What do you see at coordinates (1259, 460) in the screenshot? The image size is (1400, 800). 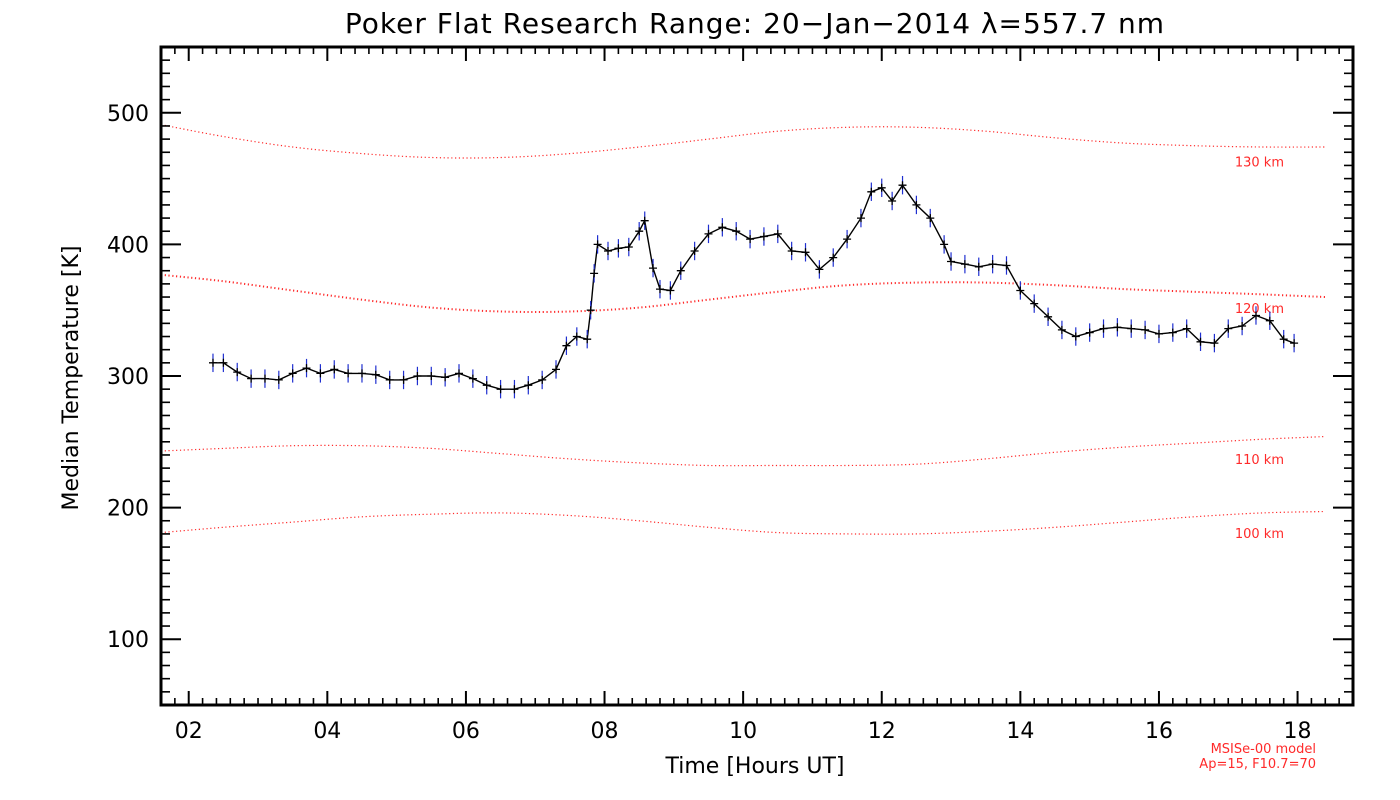 I see `model-line-label: 110 km` at bounding box center [1259, 460].